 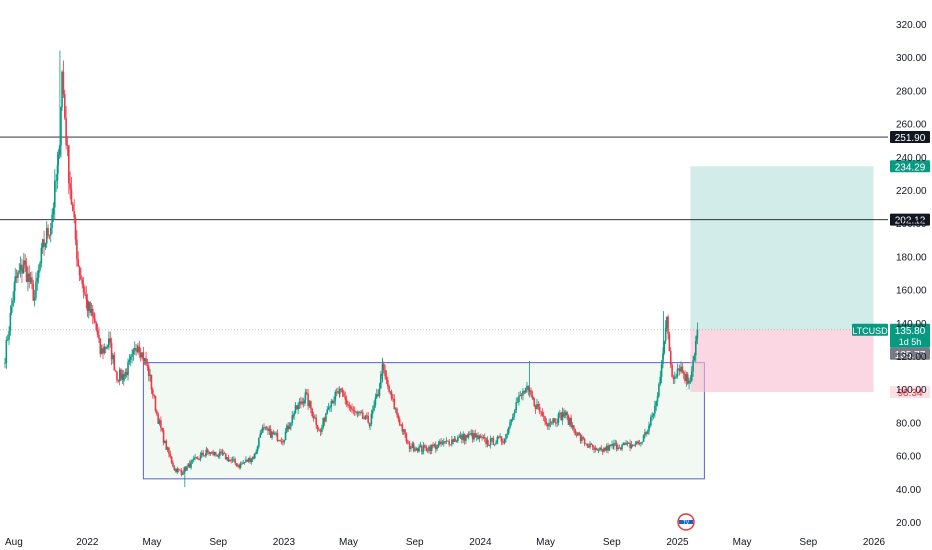 I want to click on countdown-label: 1d 5h, so click(x=910, y=342).